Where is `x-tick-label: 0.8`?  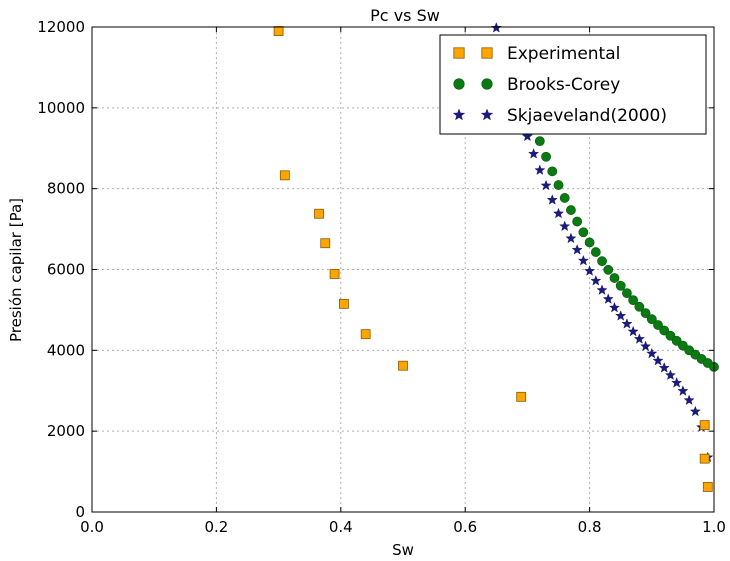 x-tick-label: 0.8 is located at coordinates (590, 527).